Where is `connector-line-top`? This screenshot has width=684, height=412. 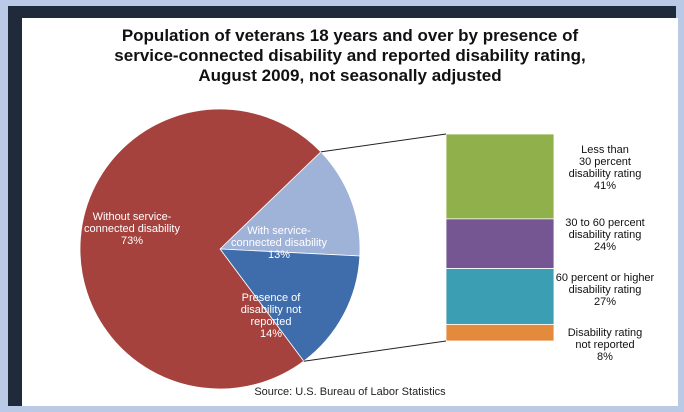 connector-line-top is located at coordinates (383, 143).